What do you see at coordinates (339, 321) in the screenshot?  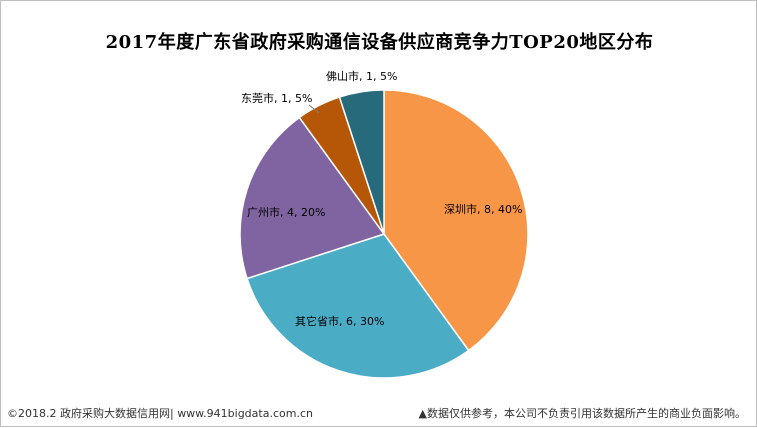 I see `slice-data-label-2: 其它省市, 6, 30%` at bounding box center [339, 321].